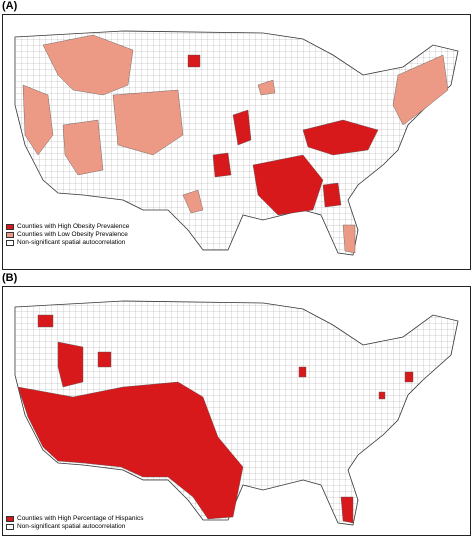  What do you see at coordinates (10, 278) in the screenshot?
I see `panel-b-label: (B)` at bounding box center [10, 278].